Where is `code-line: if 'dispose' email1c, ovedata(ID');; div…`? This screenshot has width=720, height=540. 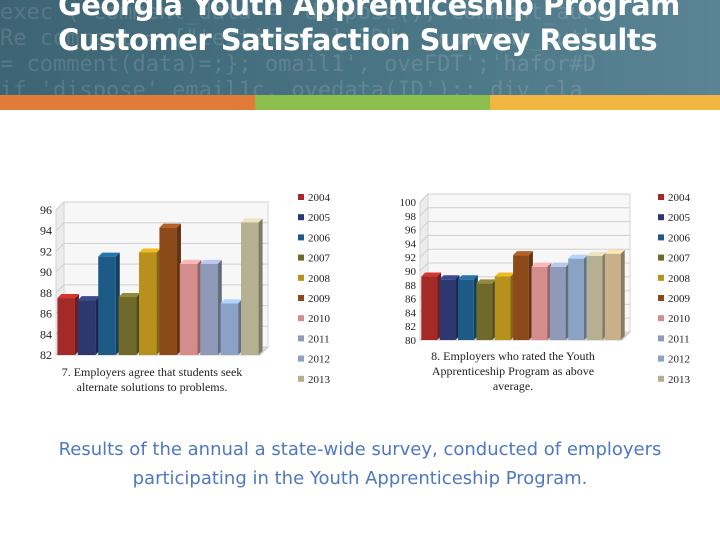 code-line: if 'dispose' email1c, ovedata(ID');; div… is located at coordinates (291, 86).